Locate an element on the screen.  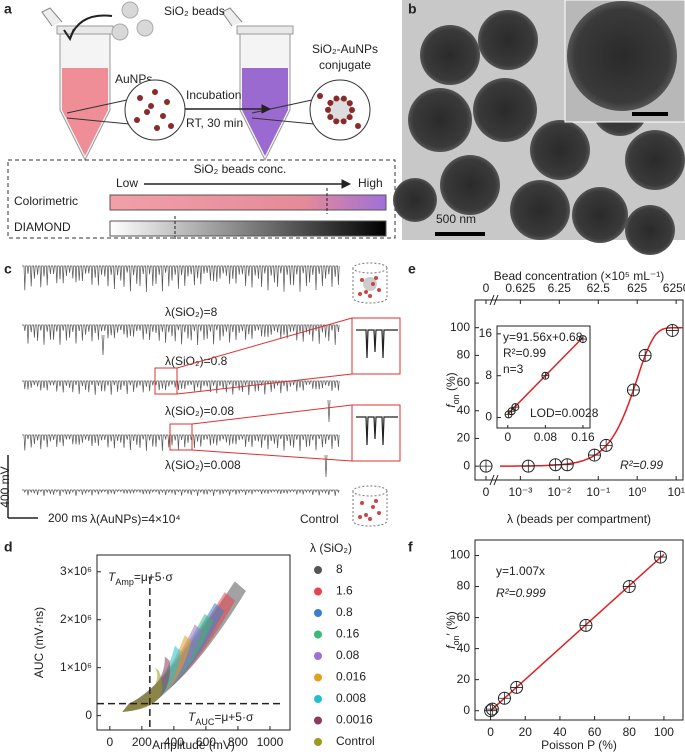
legend-label: 0.0016 is located at coordinates (354, 720).